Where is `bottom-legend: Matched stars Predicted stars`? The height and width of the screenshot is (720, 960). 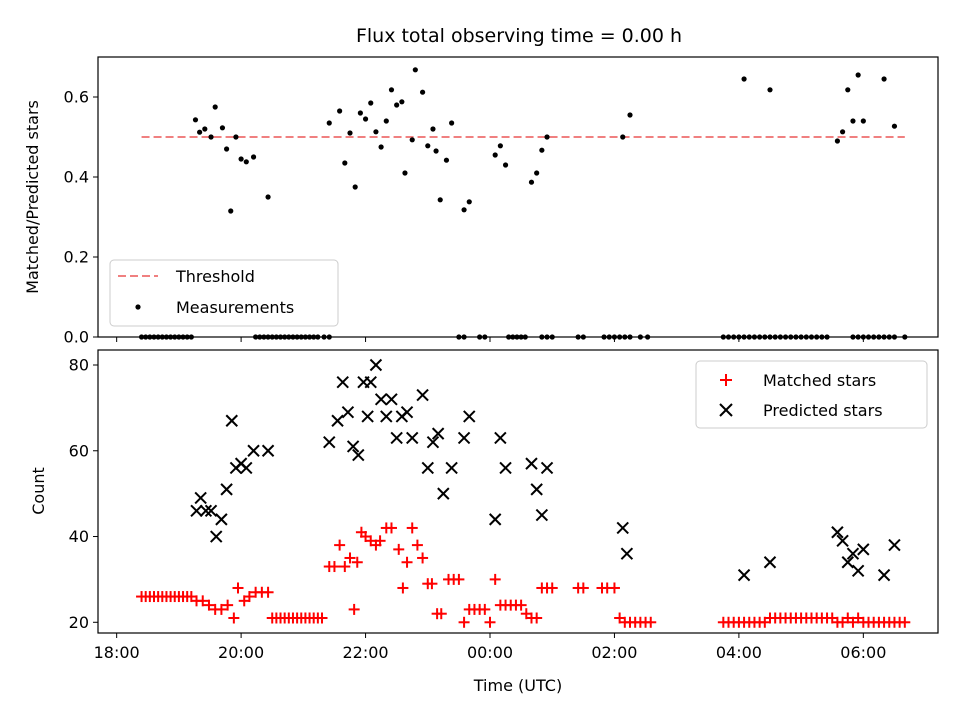
bottom-legend: Matched stars Predicted stars is located at coordinates (811, 394).